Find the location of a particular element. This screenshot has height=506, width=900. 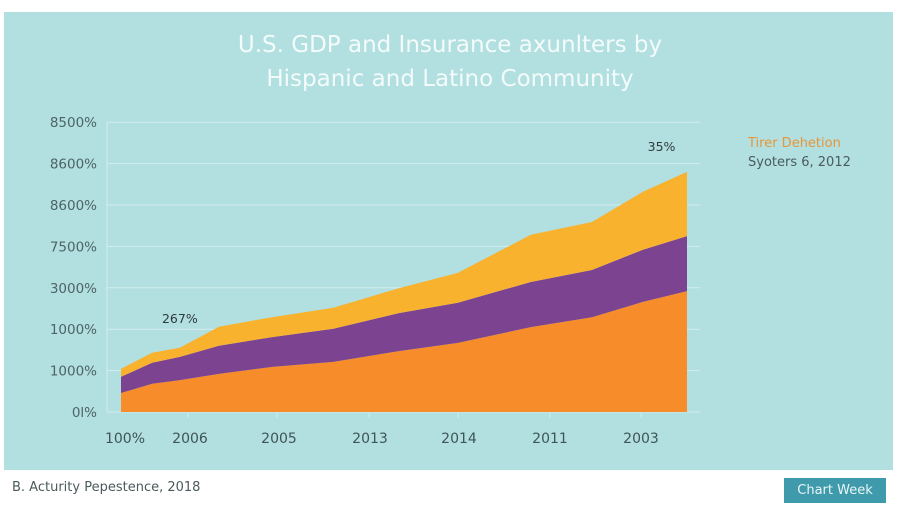

x-tick-label: 2003 is located at coordinates (641, 439).